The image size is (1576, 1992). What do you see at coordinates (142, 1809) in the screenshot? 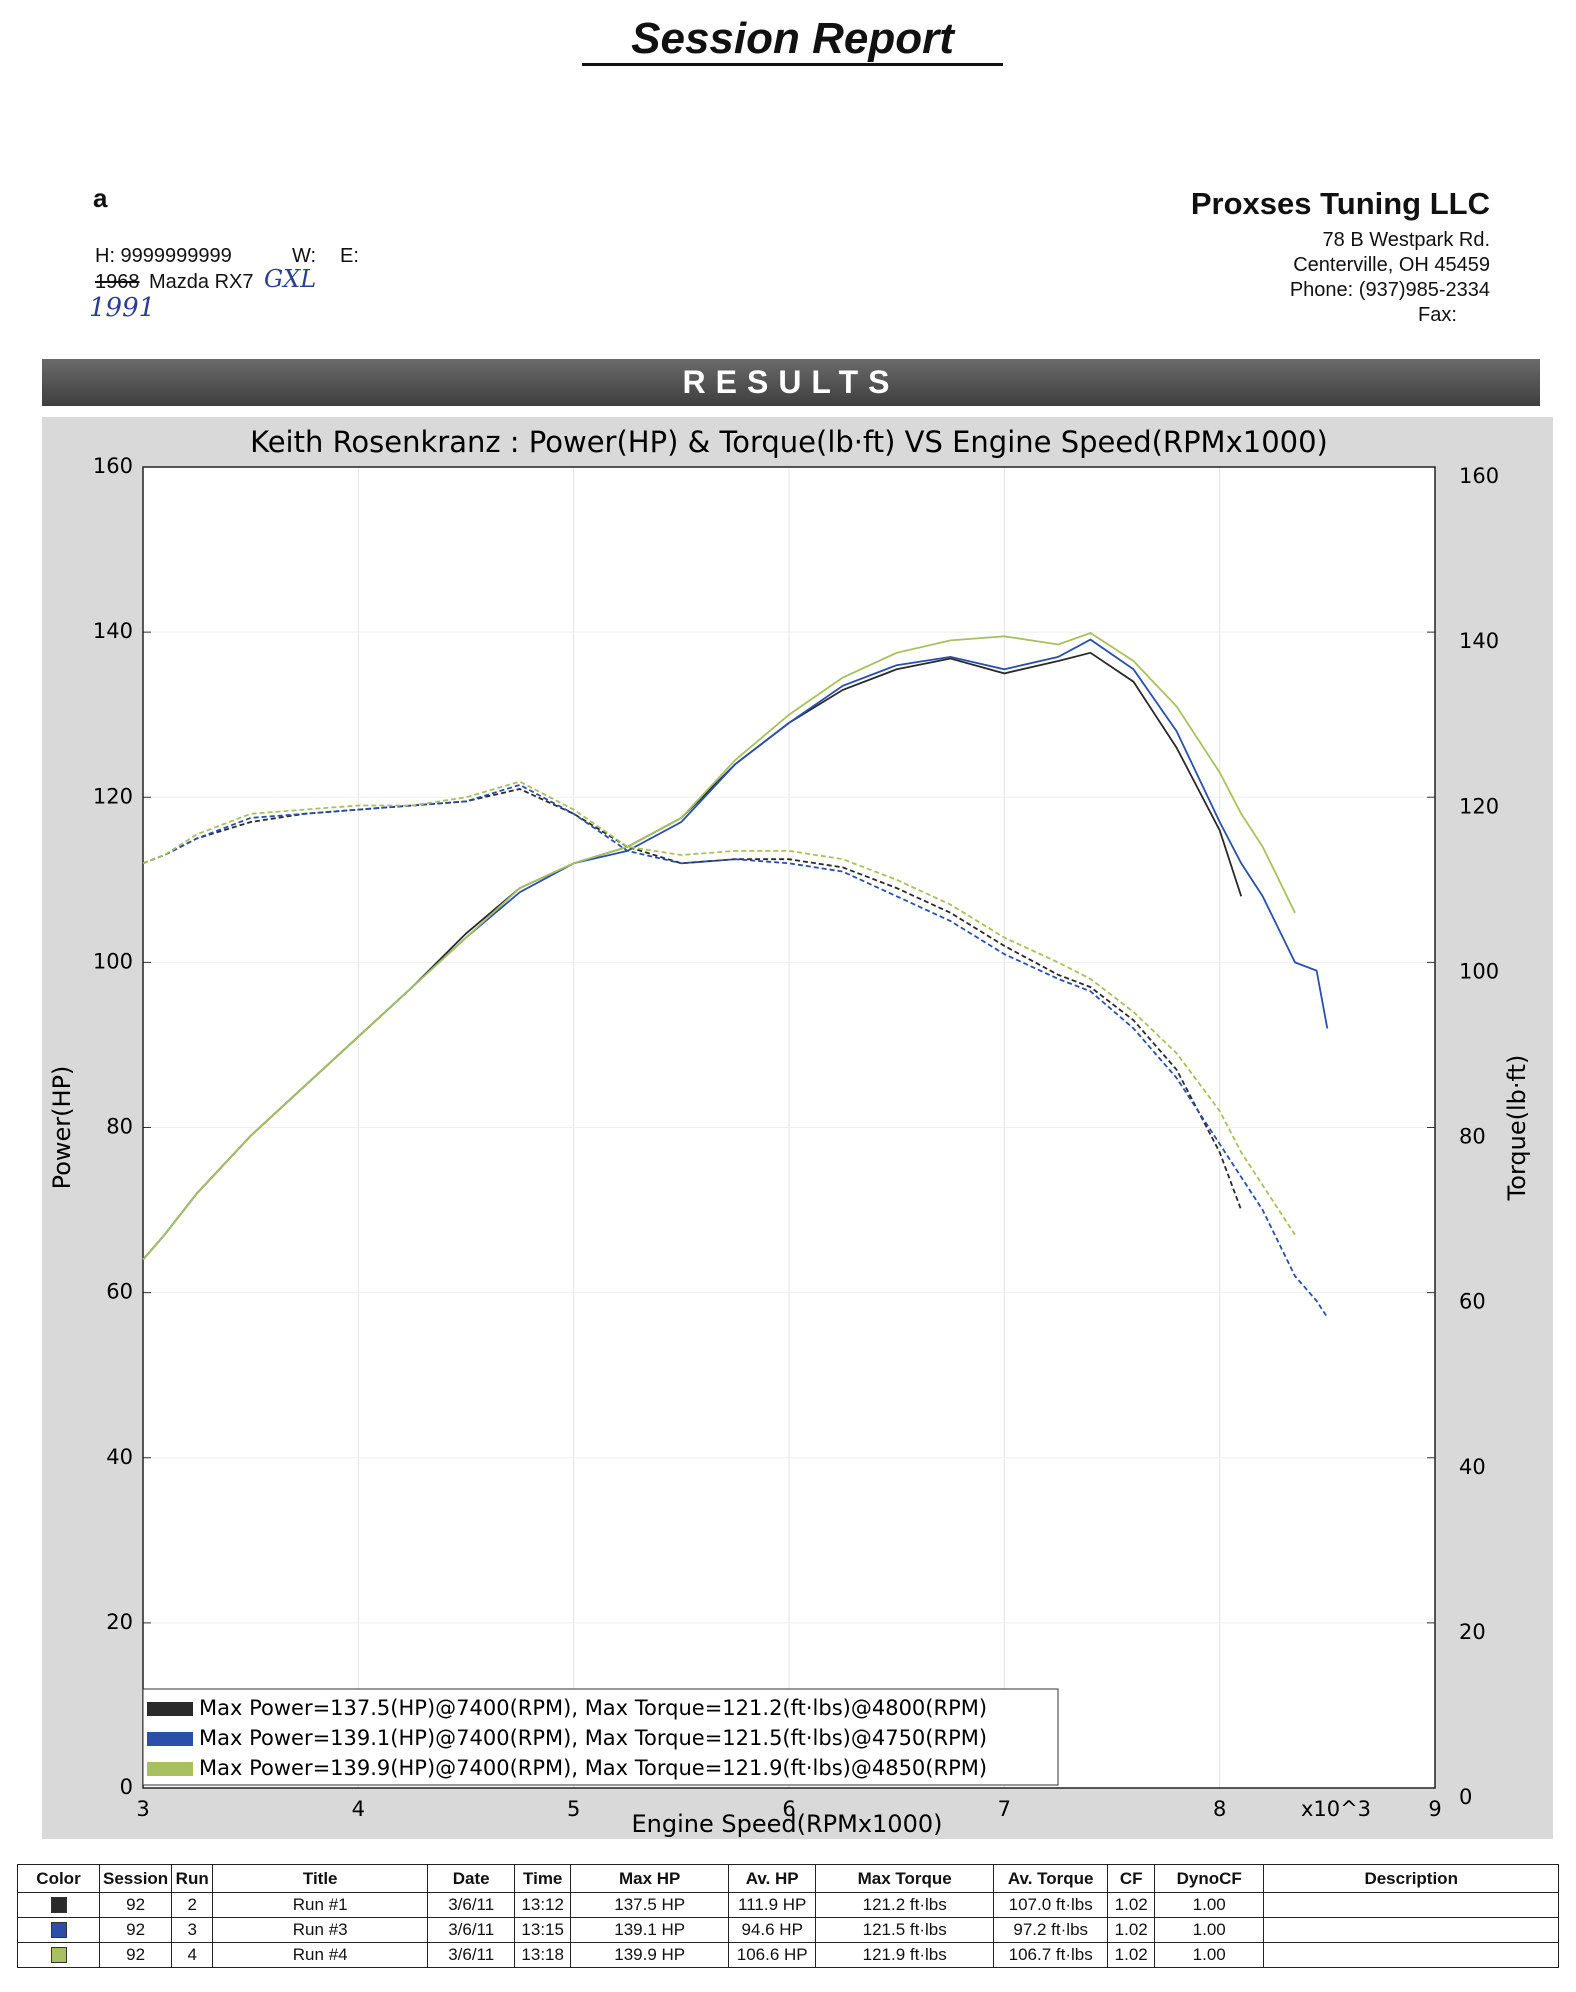
I see `x-tick-label: 3` at bounding box center [142, 1809].